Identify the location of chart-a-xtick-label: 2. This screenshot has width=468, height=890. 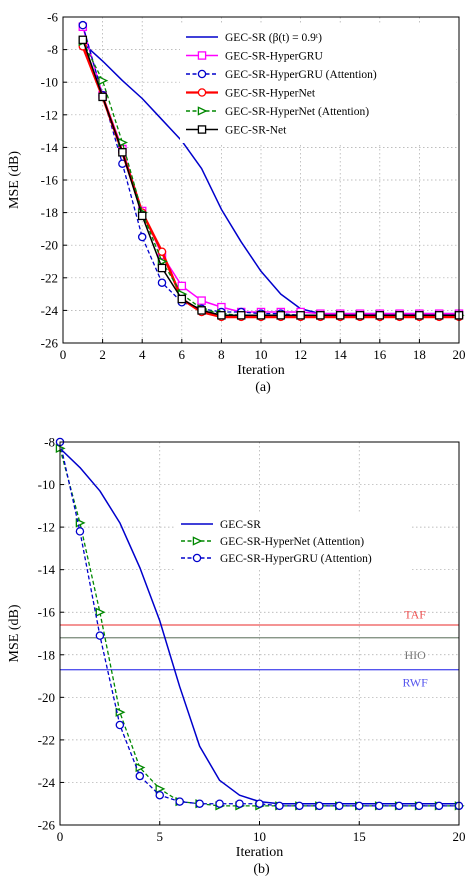
(102, 354).